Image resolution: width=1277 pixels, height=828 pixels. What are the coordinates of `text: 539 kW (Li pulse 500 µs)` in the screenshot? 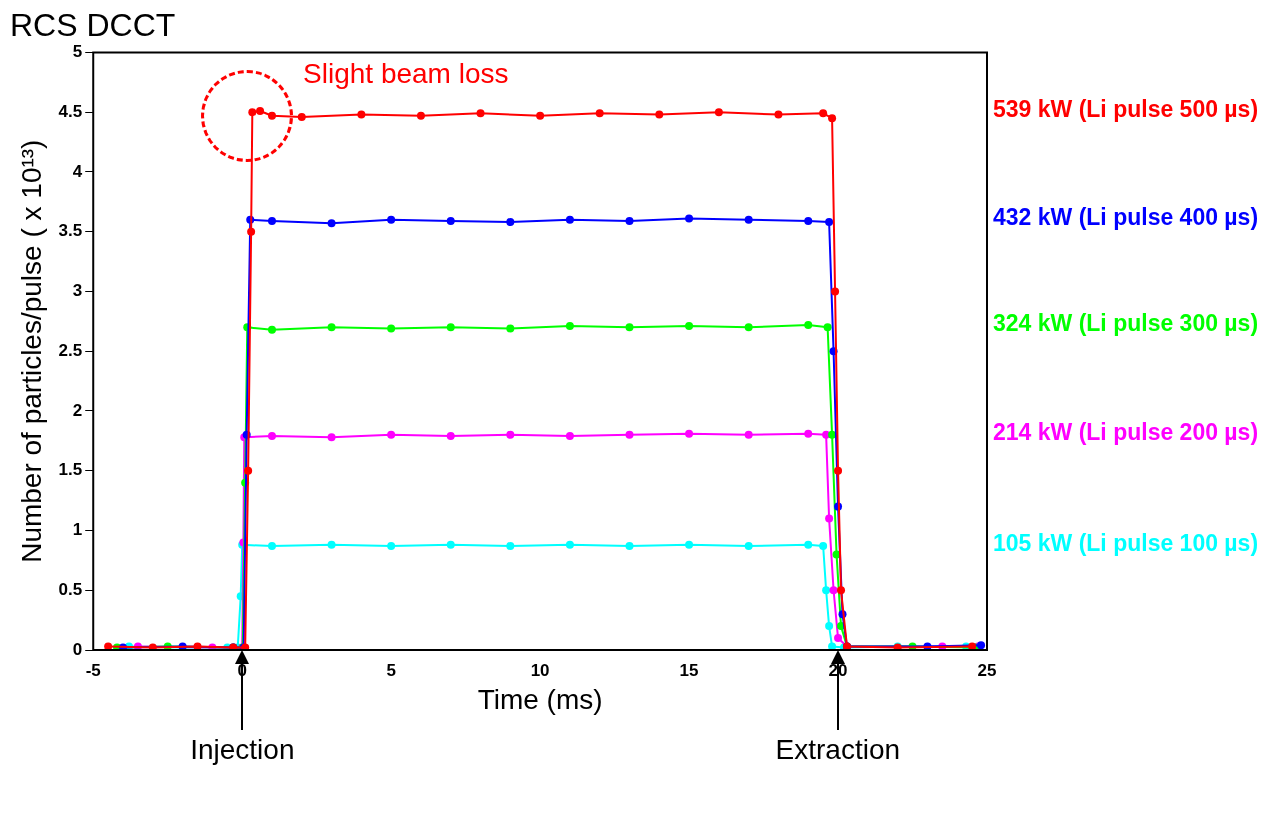 It's located at (1126, 109).